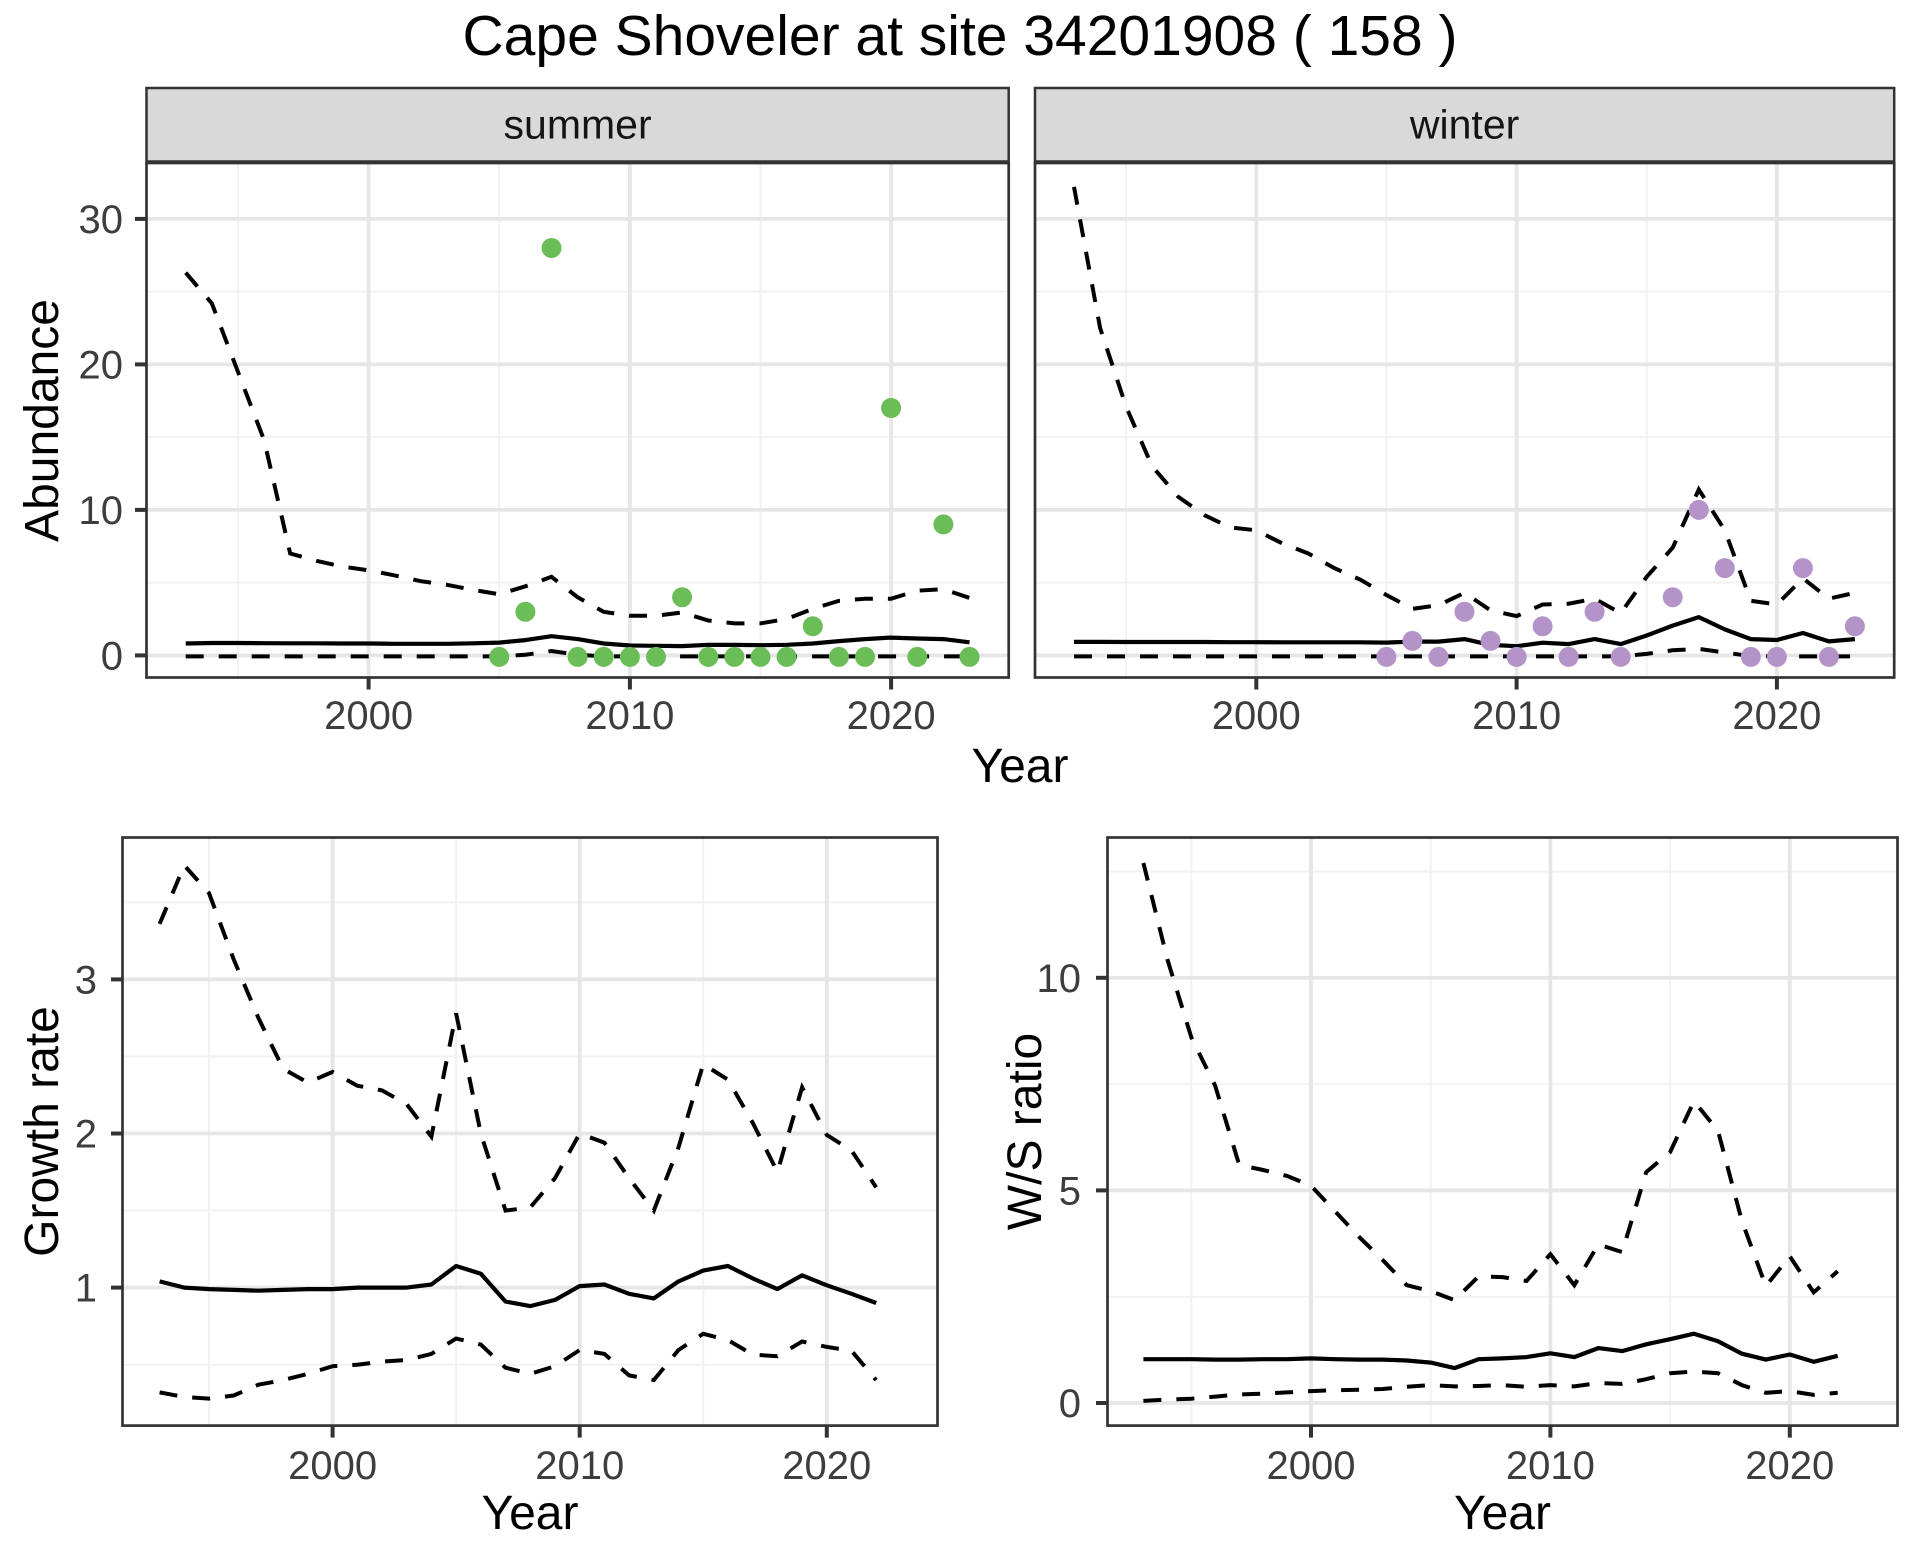 This screenshot has width=1920, height=1560. What do you see at coordinates (1070, 1191) in the screenshot?
I see `svg-text: 5` at bounding box center [1070, 1191].